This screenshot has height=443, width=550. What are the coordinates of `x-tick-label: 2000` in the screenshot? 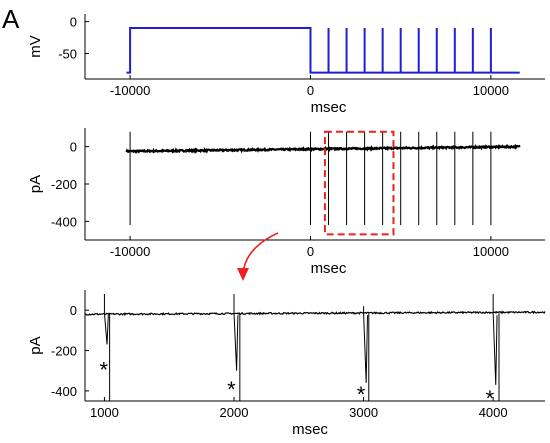 It's located at (234, 412).